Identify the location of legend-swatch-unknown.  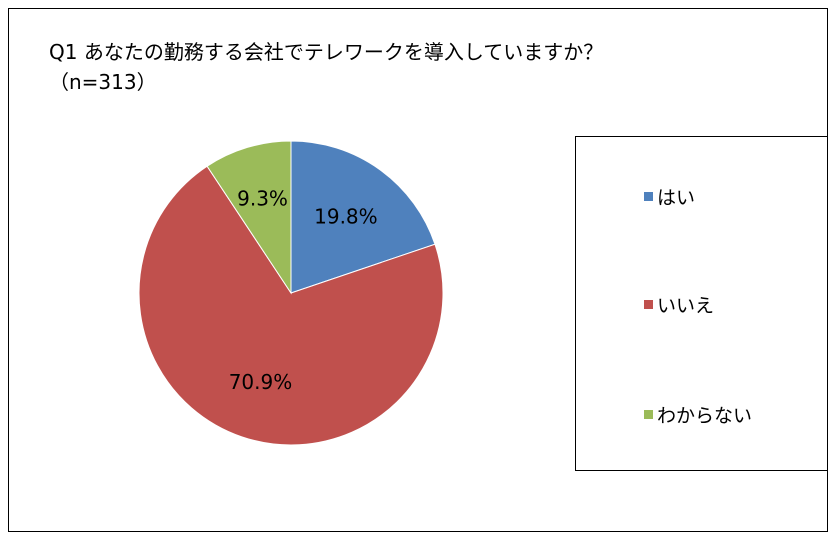
(648, 414).